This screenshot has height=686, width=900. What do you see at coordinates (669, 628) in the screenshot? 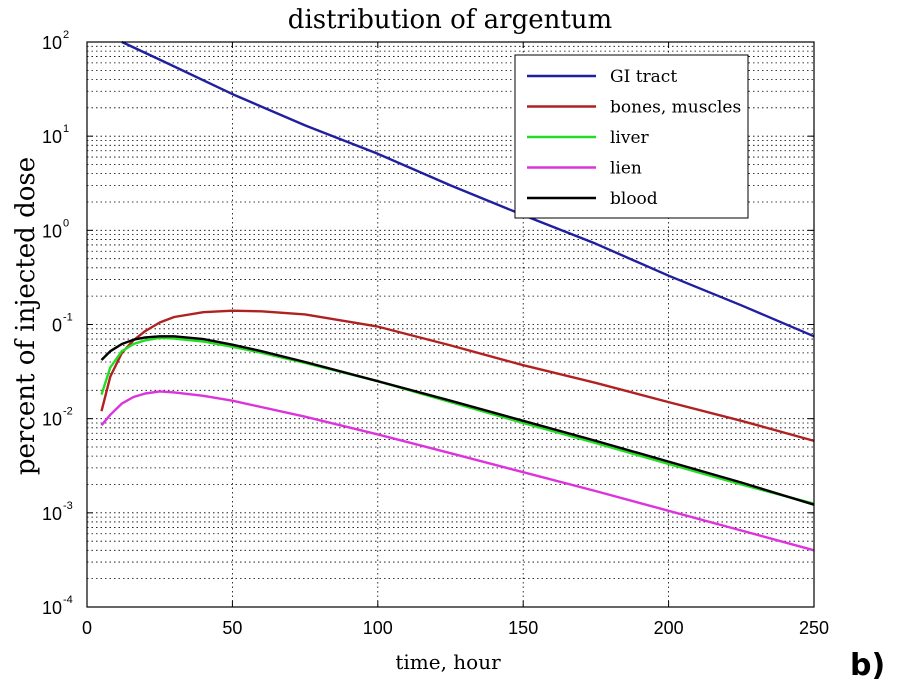
I see `x-tick-label: 200` at bounding box center [669, 628].